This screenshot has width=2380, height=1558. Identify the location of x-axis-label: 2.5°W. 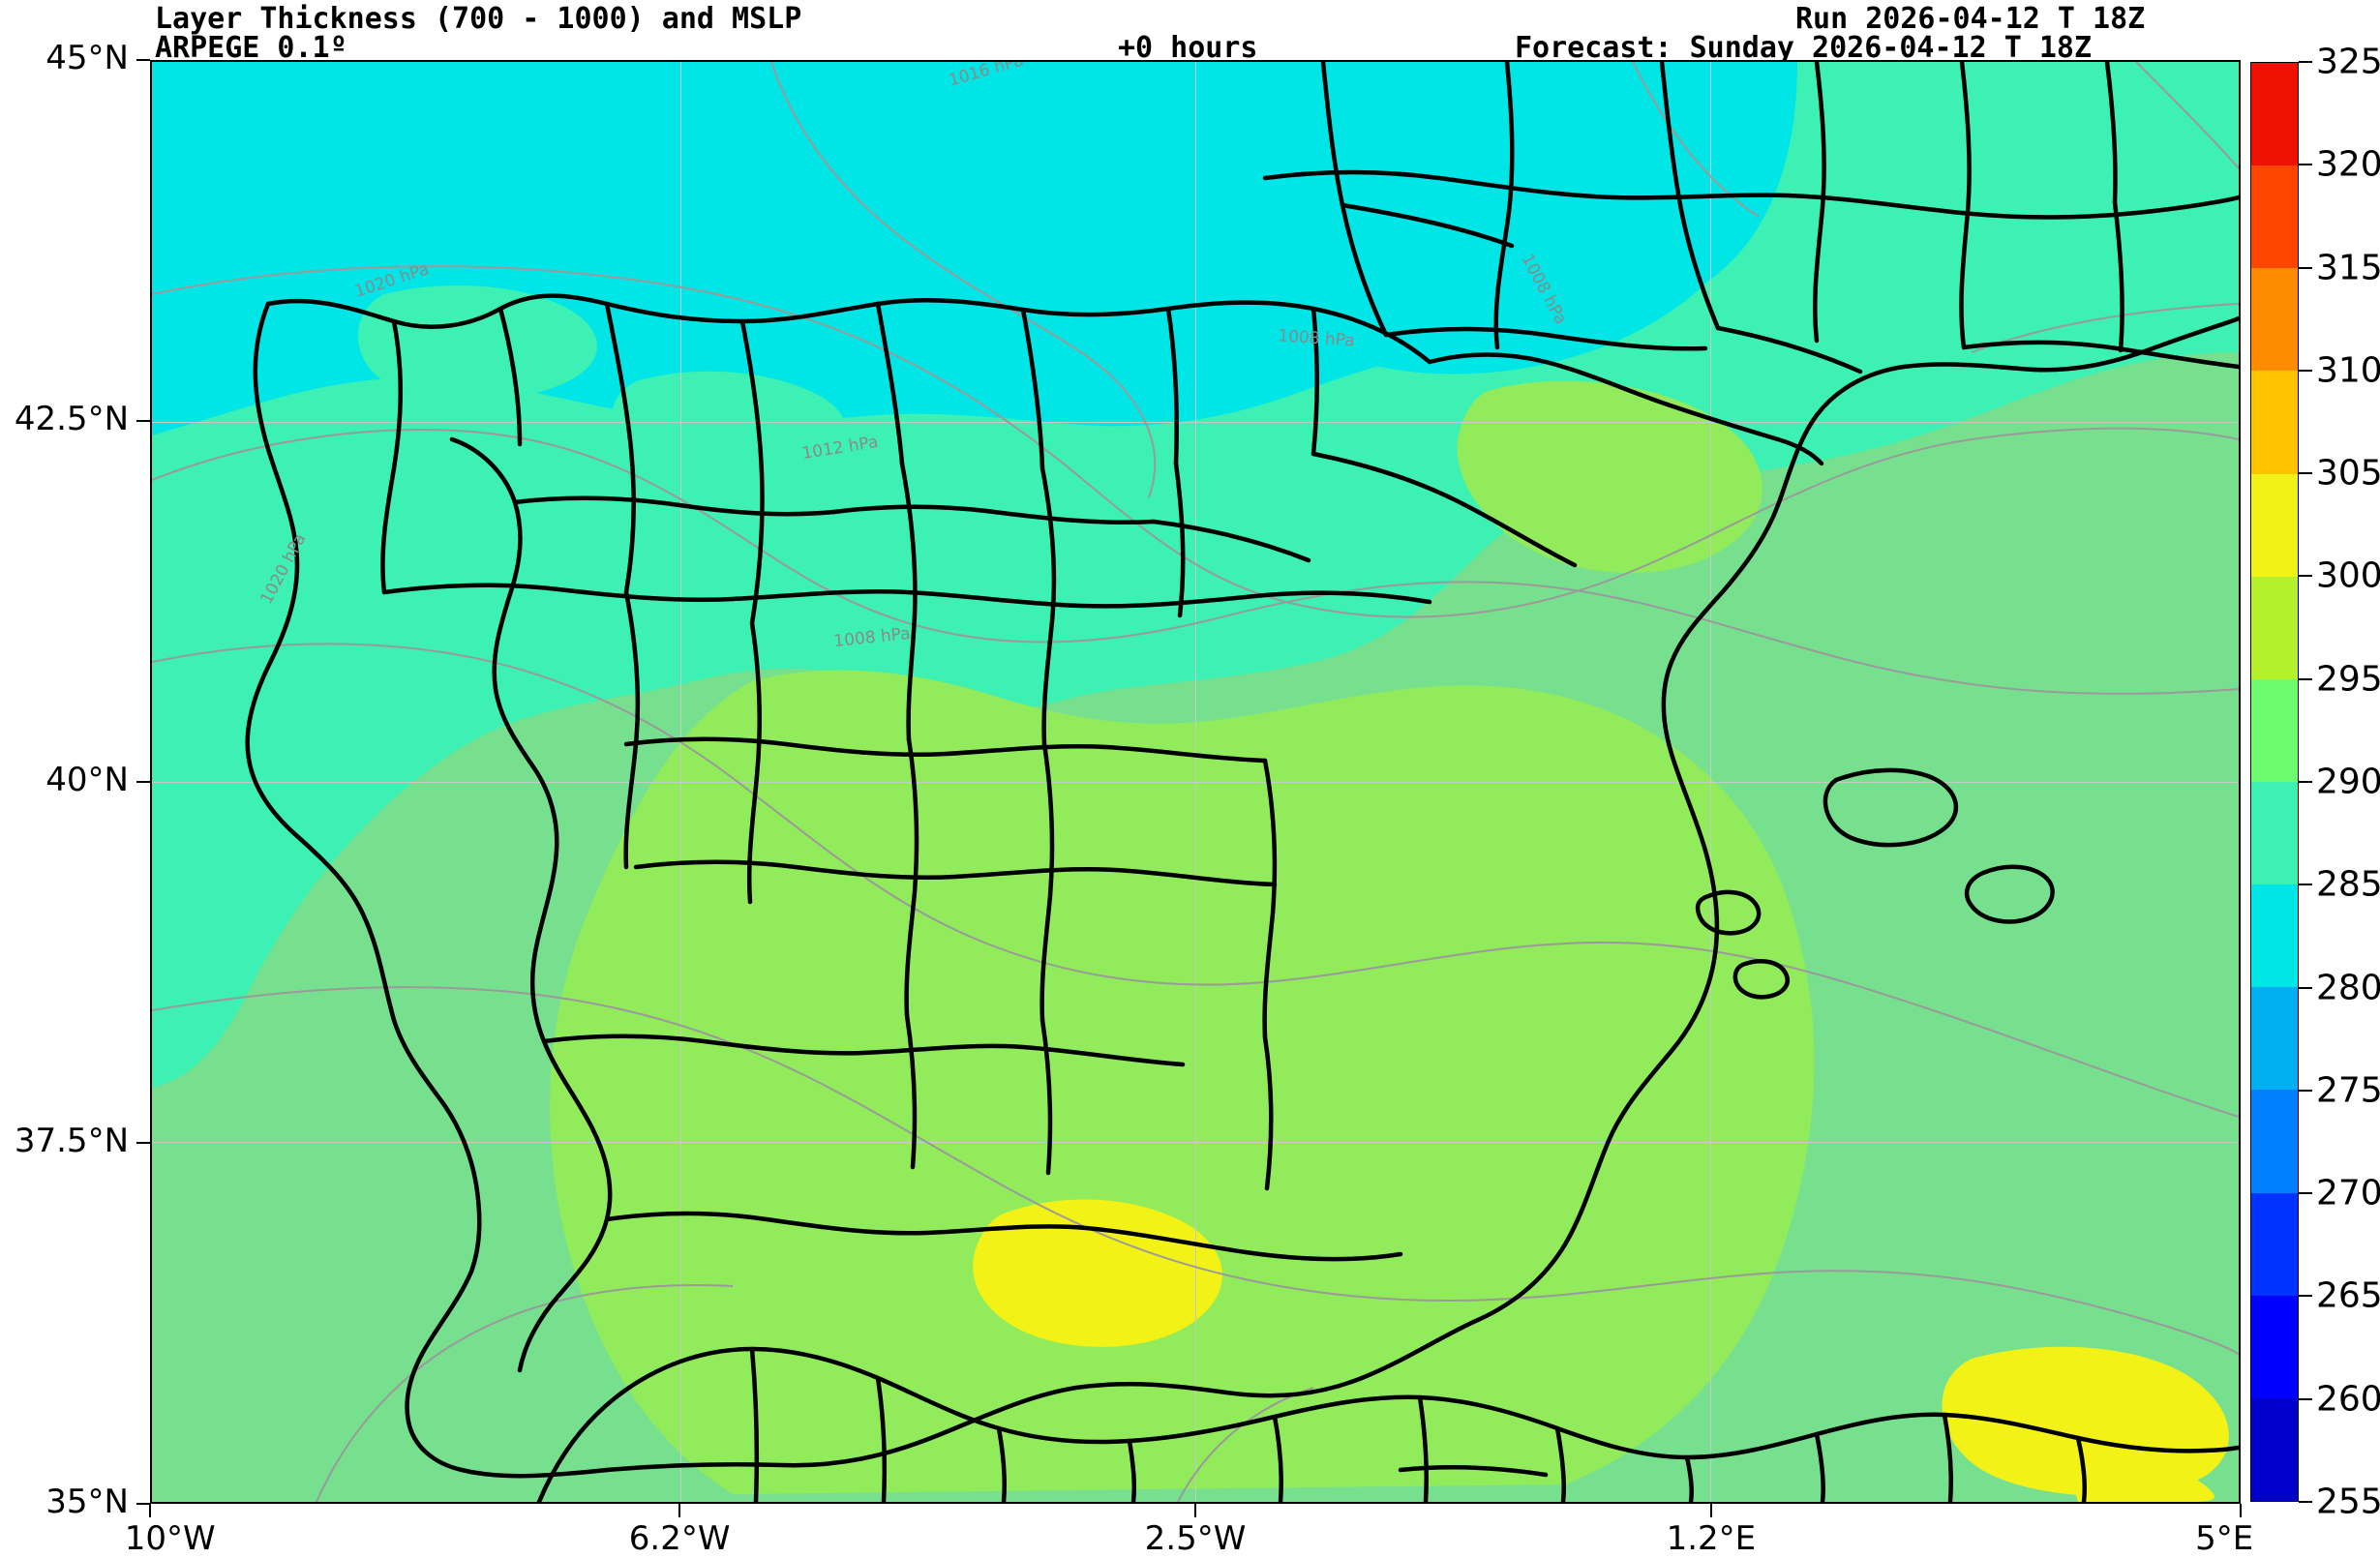
(1195, 1538).